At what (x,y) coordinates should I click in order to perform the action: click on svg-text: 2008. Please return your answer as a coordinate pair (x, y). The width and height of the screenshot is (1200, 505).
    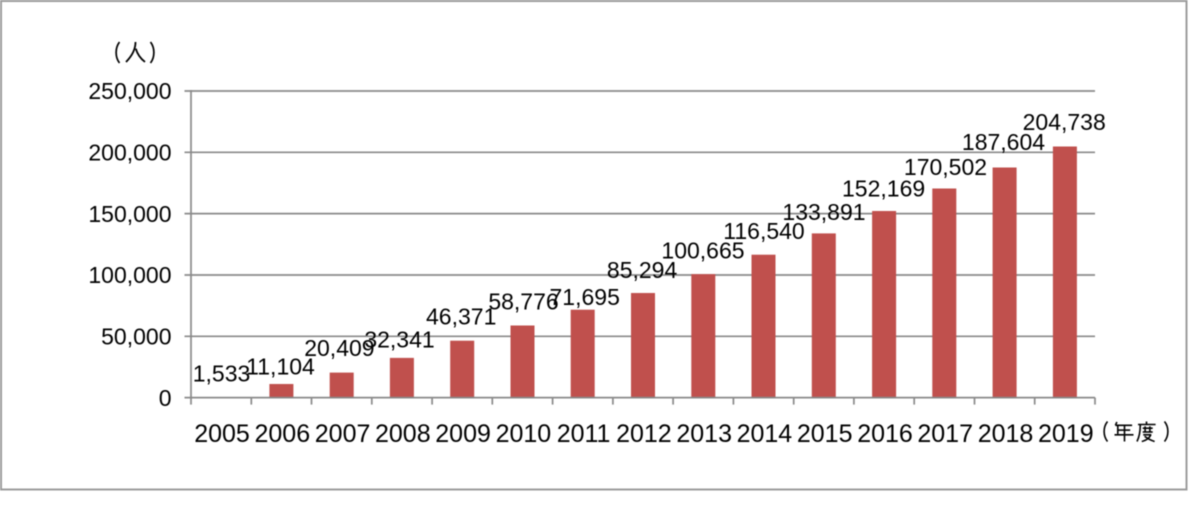
    Looking at the image, I should click on (403, 434).